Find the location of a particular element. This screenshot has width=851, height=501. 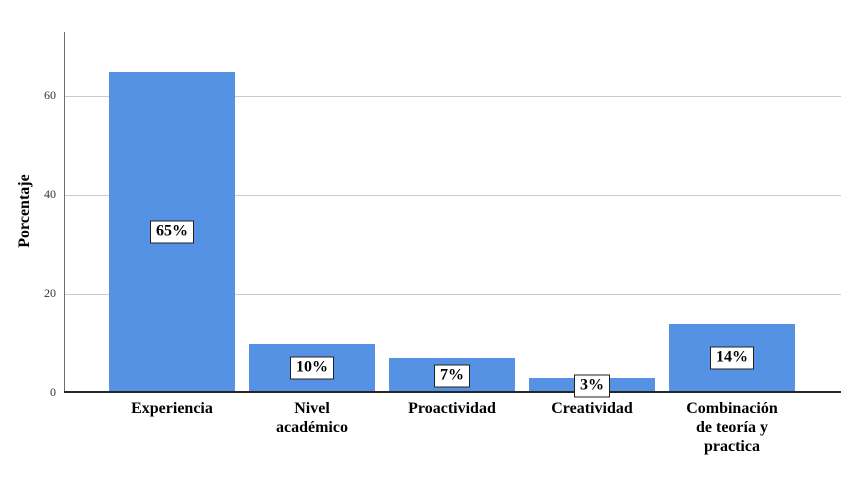

bar-value-label: 3% is located at coordinates (592, 386).